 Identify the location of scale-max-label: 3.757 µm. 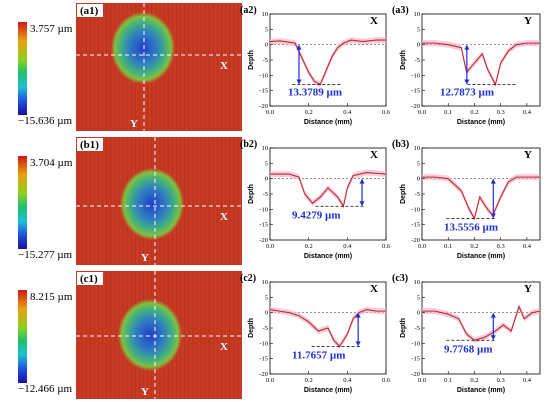
(51, 29).